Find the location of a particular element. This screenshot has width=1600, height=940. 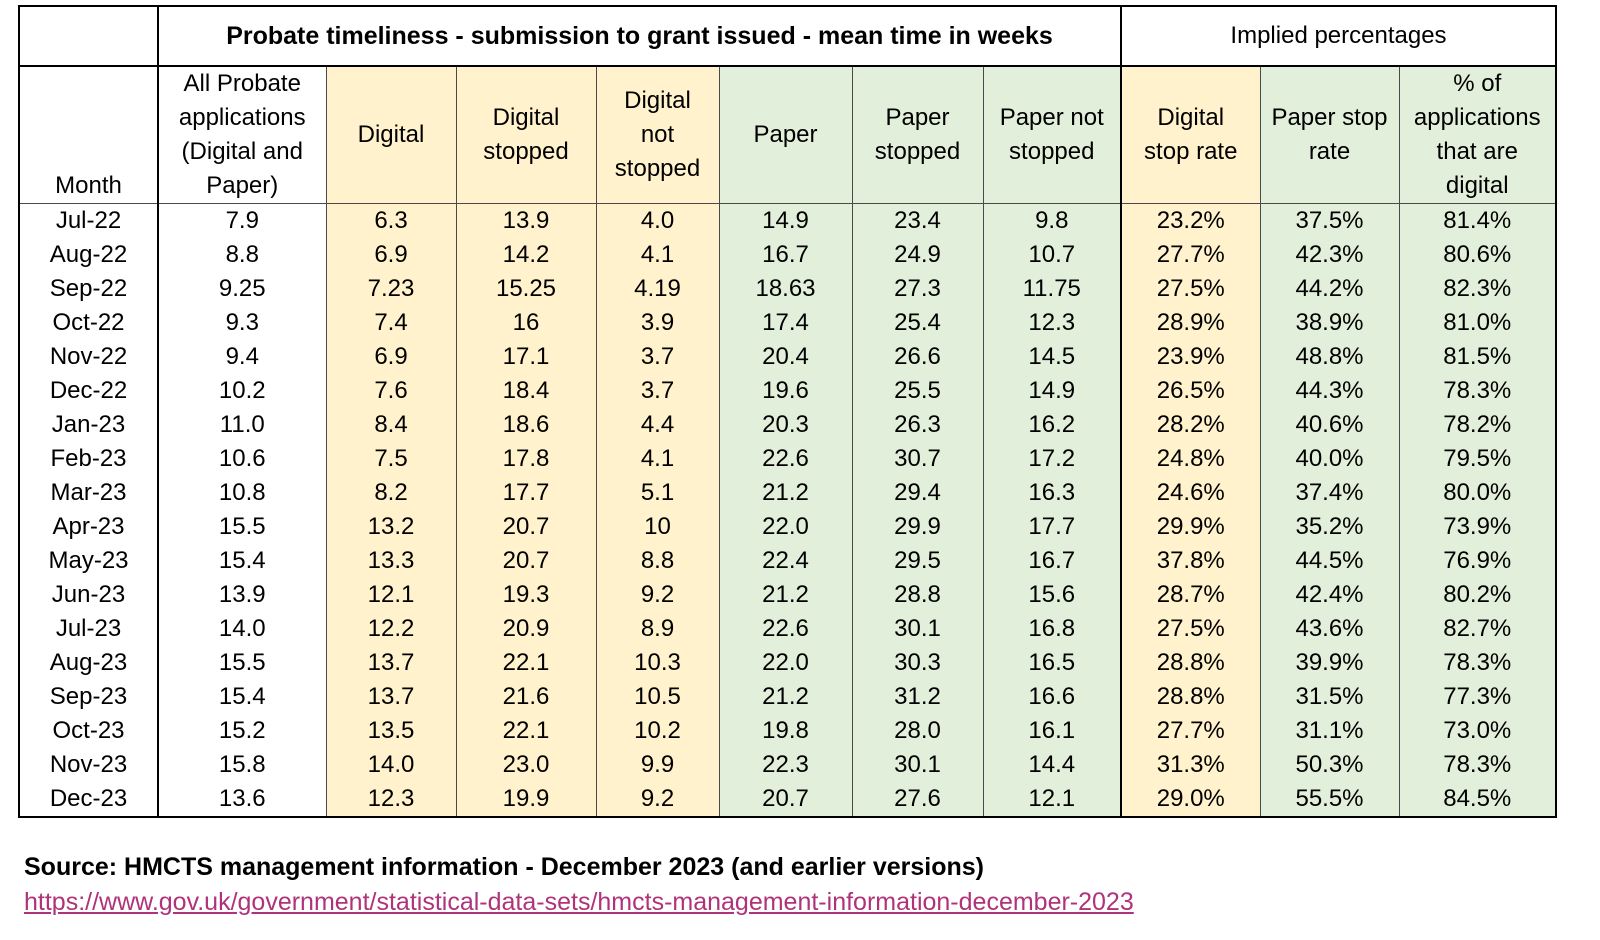

cell-paper: 22.3 is located at coordinates (785, 765).